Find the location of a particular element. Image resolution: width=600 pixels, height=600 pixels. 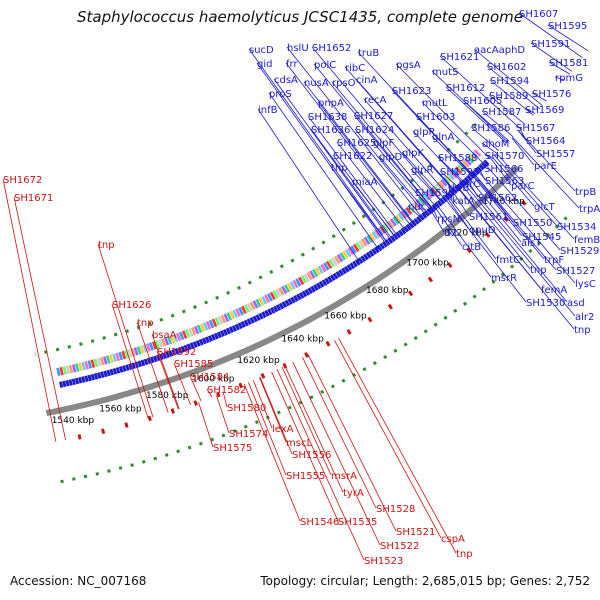

gene-label-sh1595: SH1595 is located at coordinates (567, 26).